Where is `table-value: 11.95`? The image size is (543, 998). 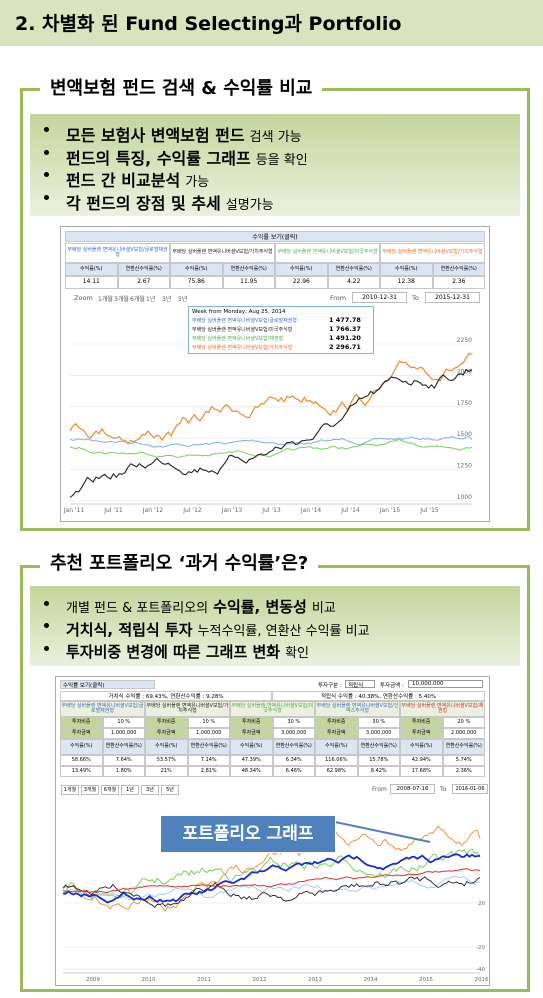
table-value: 11.95 is located at coordinates (248, 282).